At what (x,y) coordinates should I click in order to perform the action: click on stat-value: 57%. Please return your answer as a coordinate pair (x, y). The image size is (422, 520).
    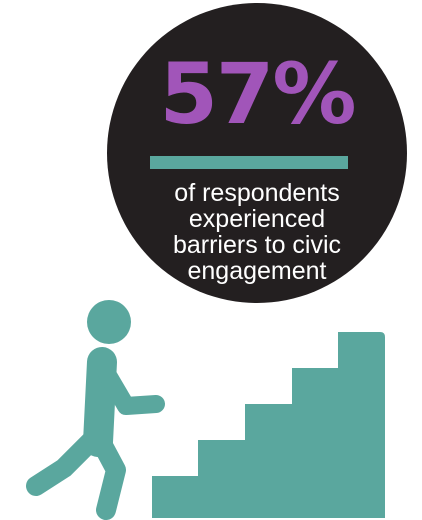
    Looking at the image, I should click on (257, 94).